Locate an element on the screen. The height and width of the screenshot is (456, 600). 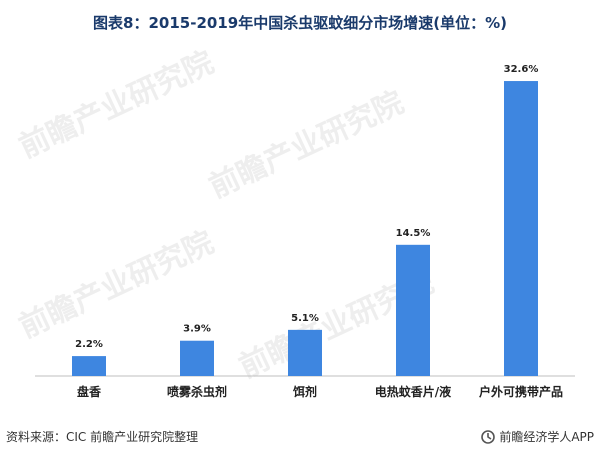
value-label: 5.1% is located at coordinates (305, 318).